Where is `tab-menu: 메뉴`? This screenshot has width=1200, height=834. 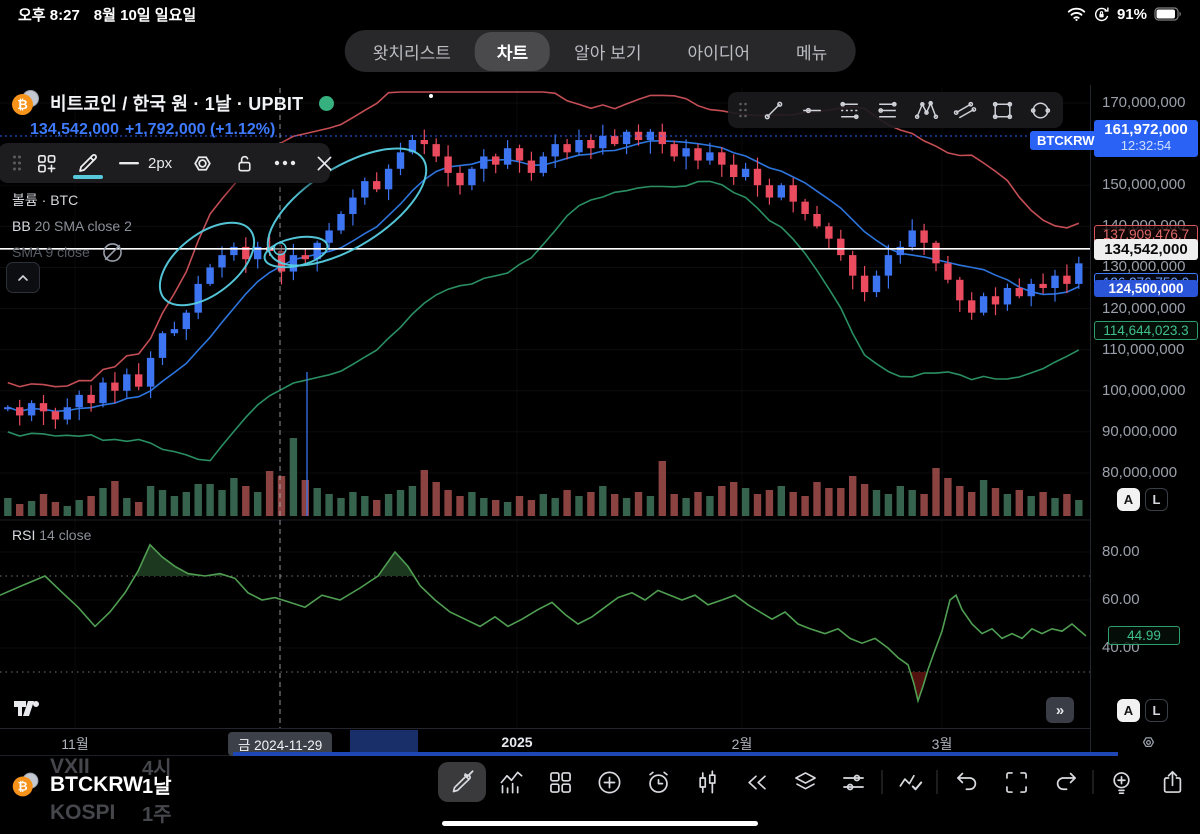
tab-menu: 메뉴 is located at coordinates (811, 51).